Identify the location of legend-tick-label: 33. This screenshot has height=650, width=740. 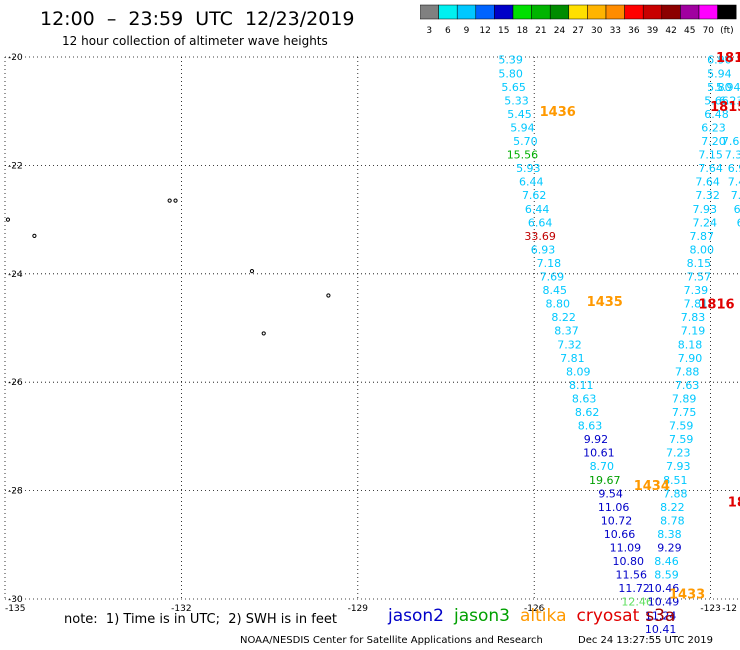
(615, 31).